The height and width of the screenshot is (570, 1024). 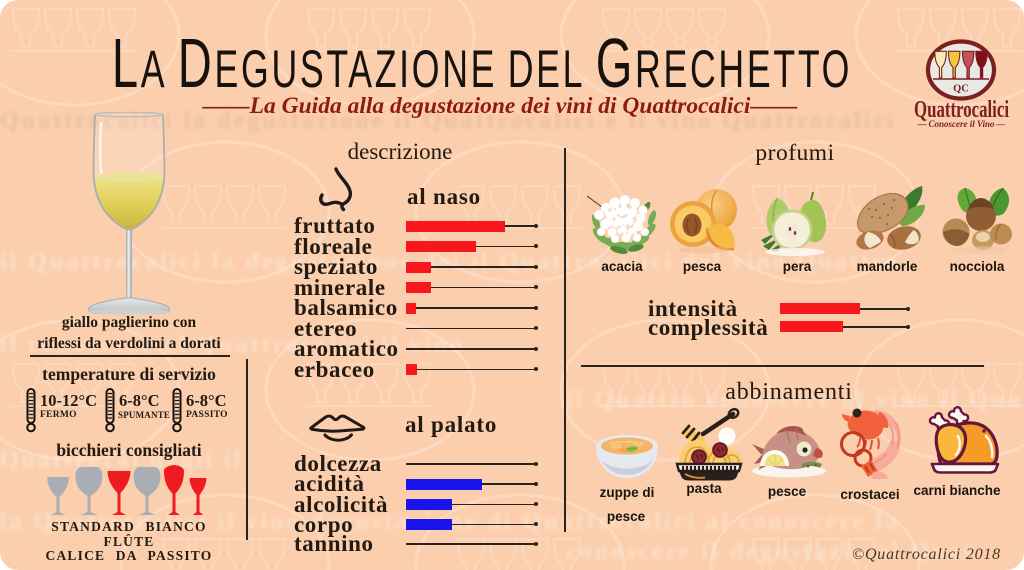 I want to click on svg-text: — Conoscere il Vino —, so click(x=961, y=124).